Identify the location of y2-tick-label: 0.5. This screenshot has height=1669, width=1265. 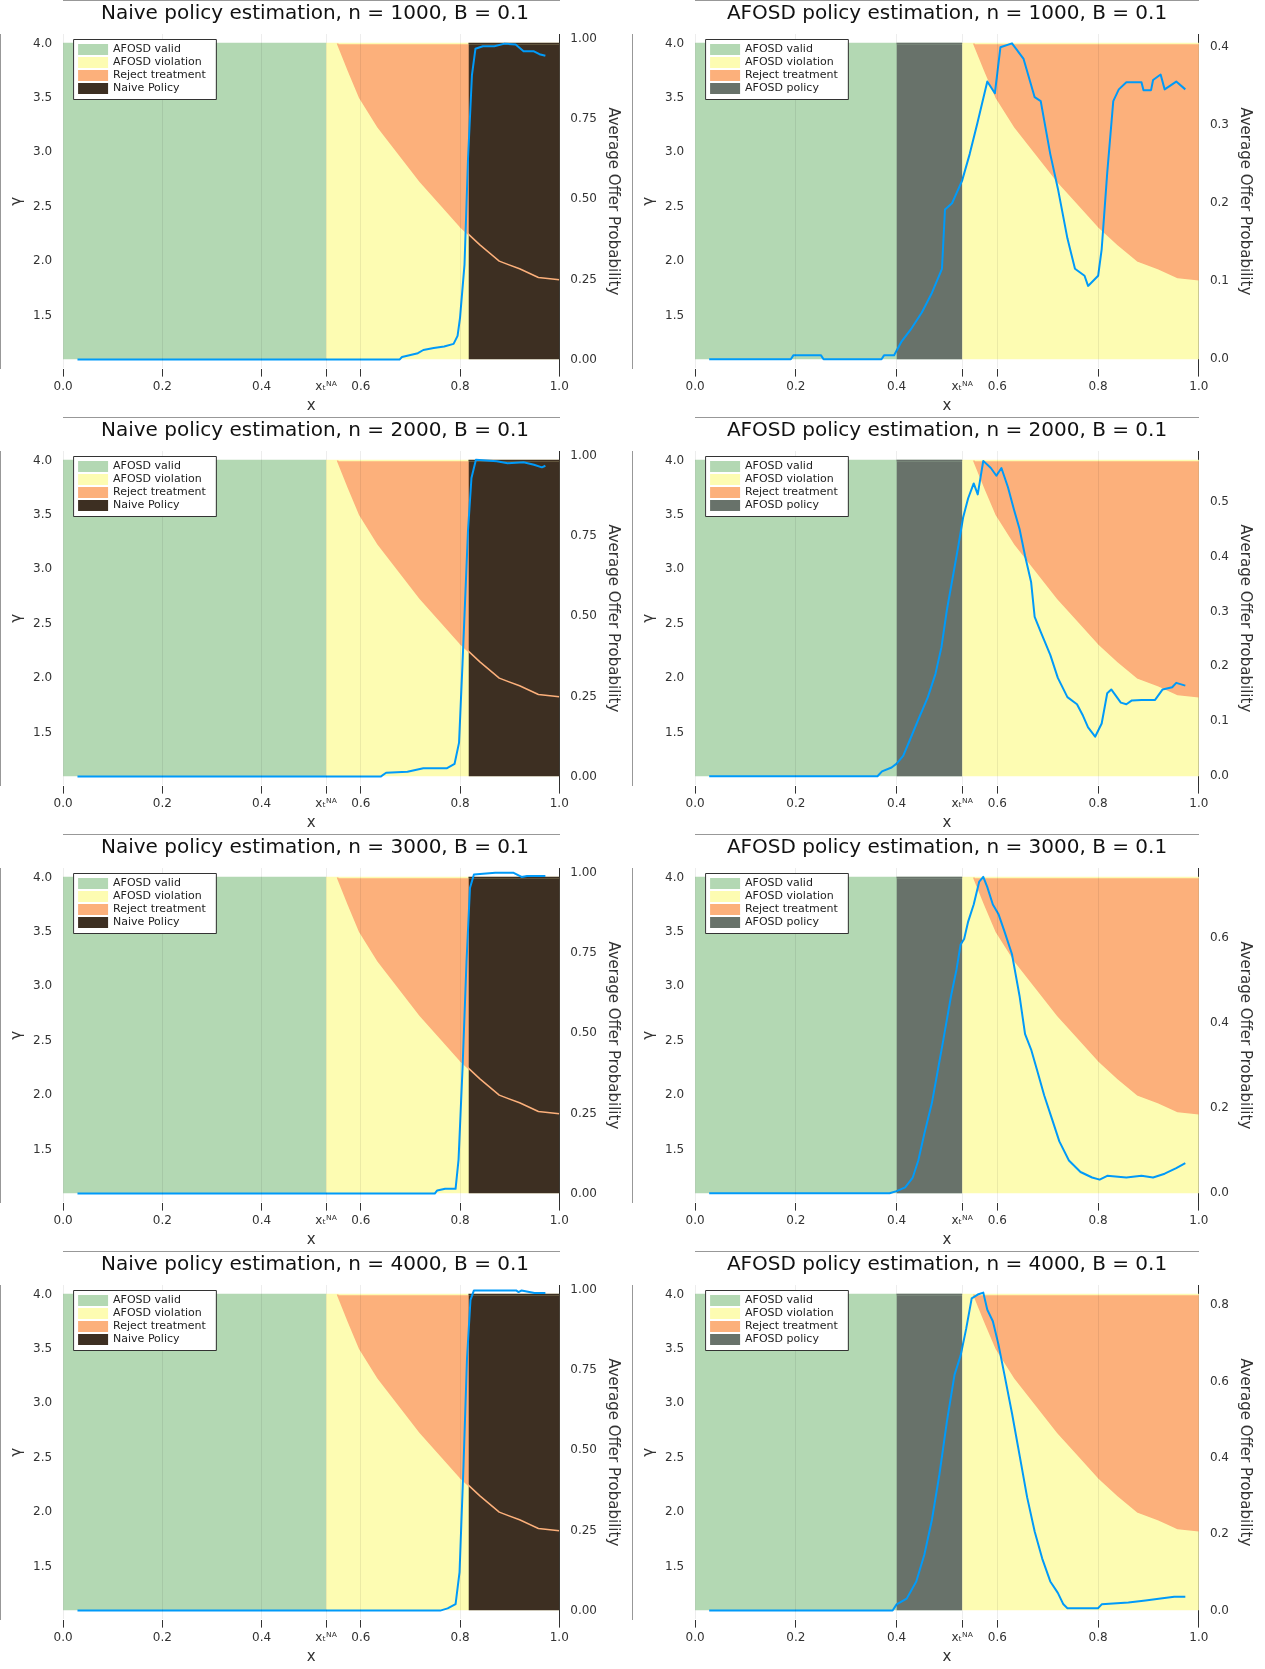
(1219, 500).